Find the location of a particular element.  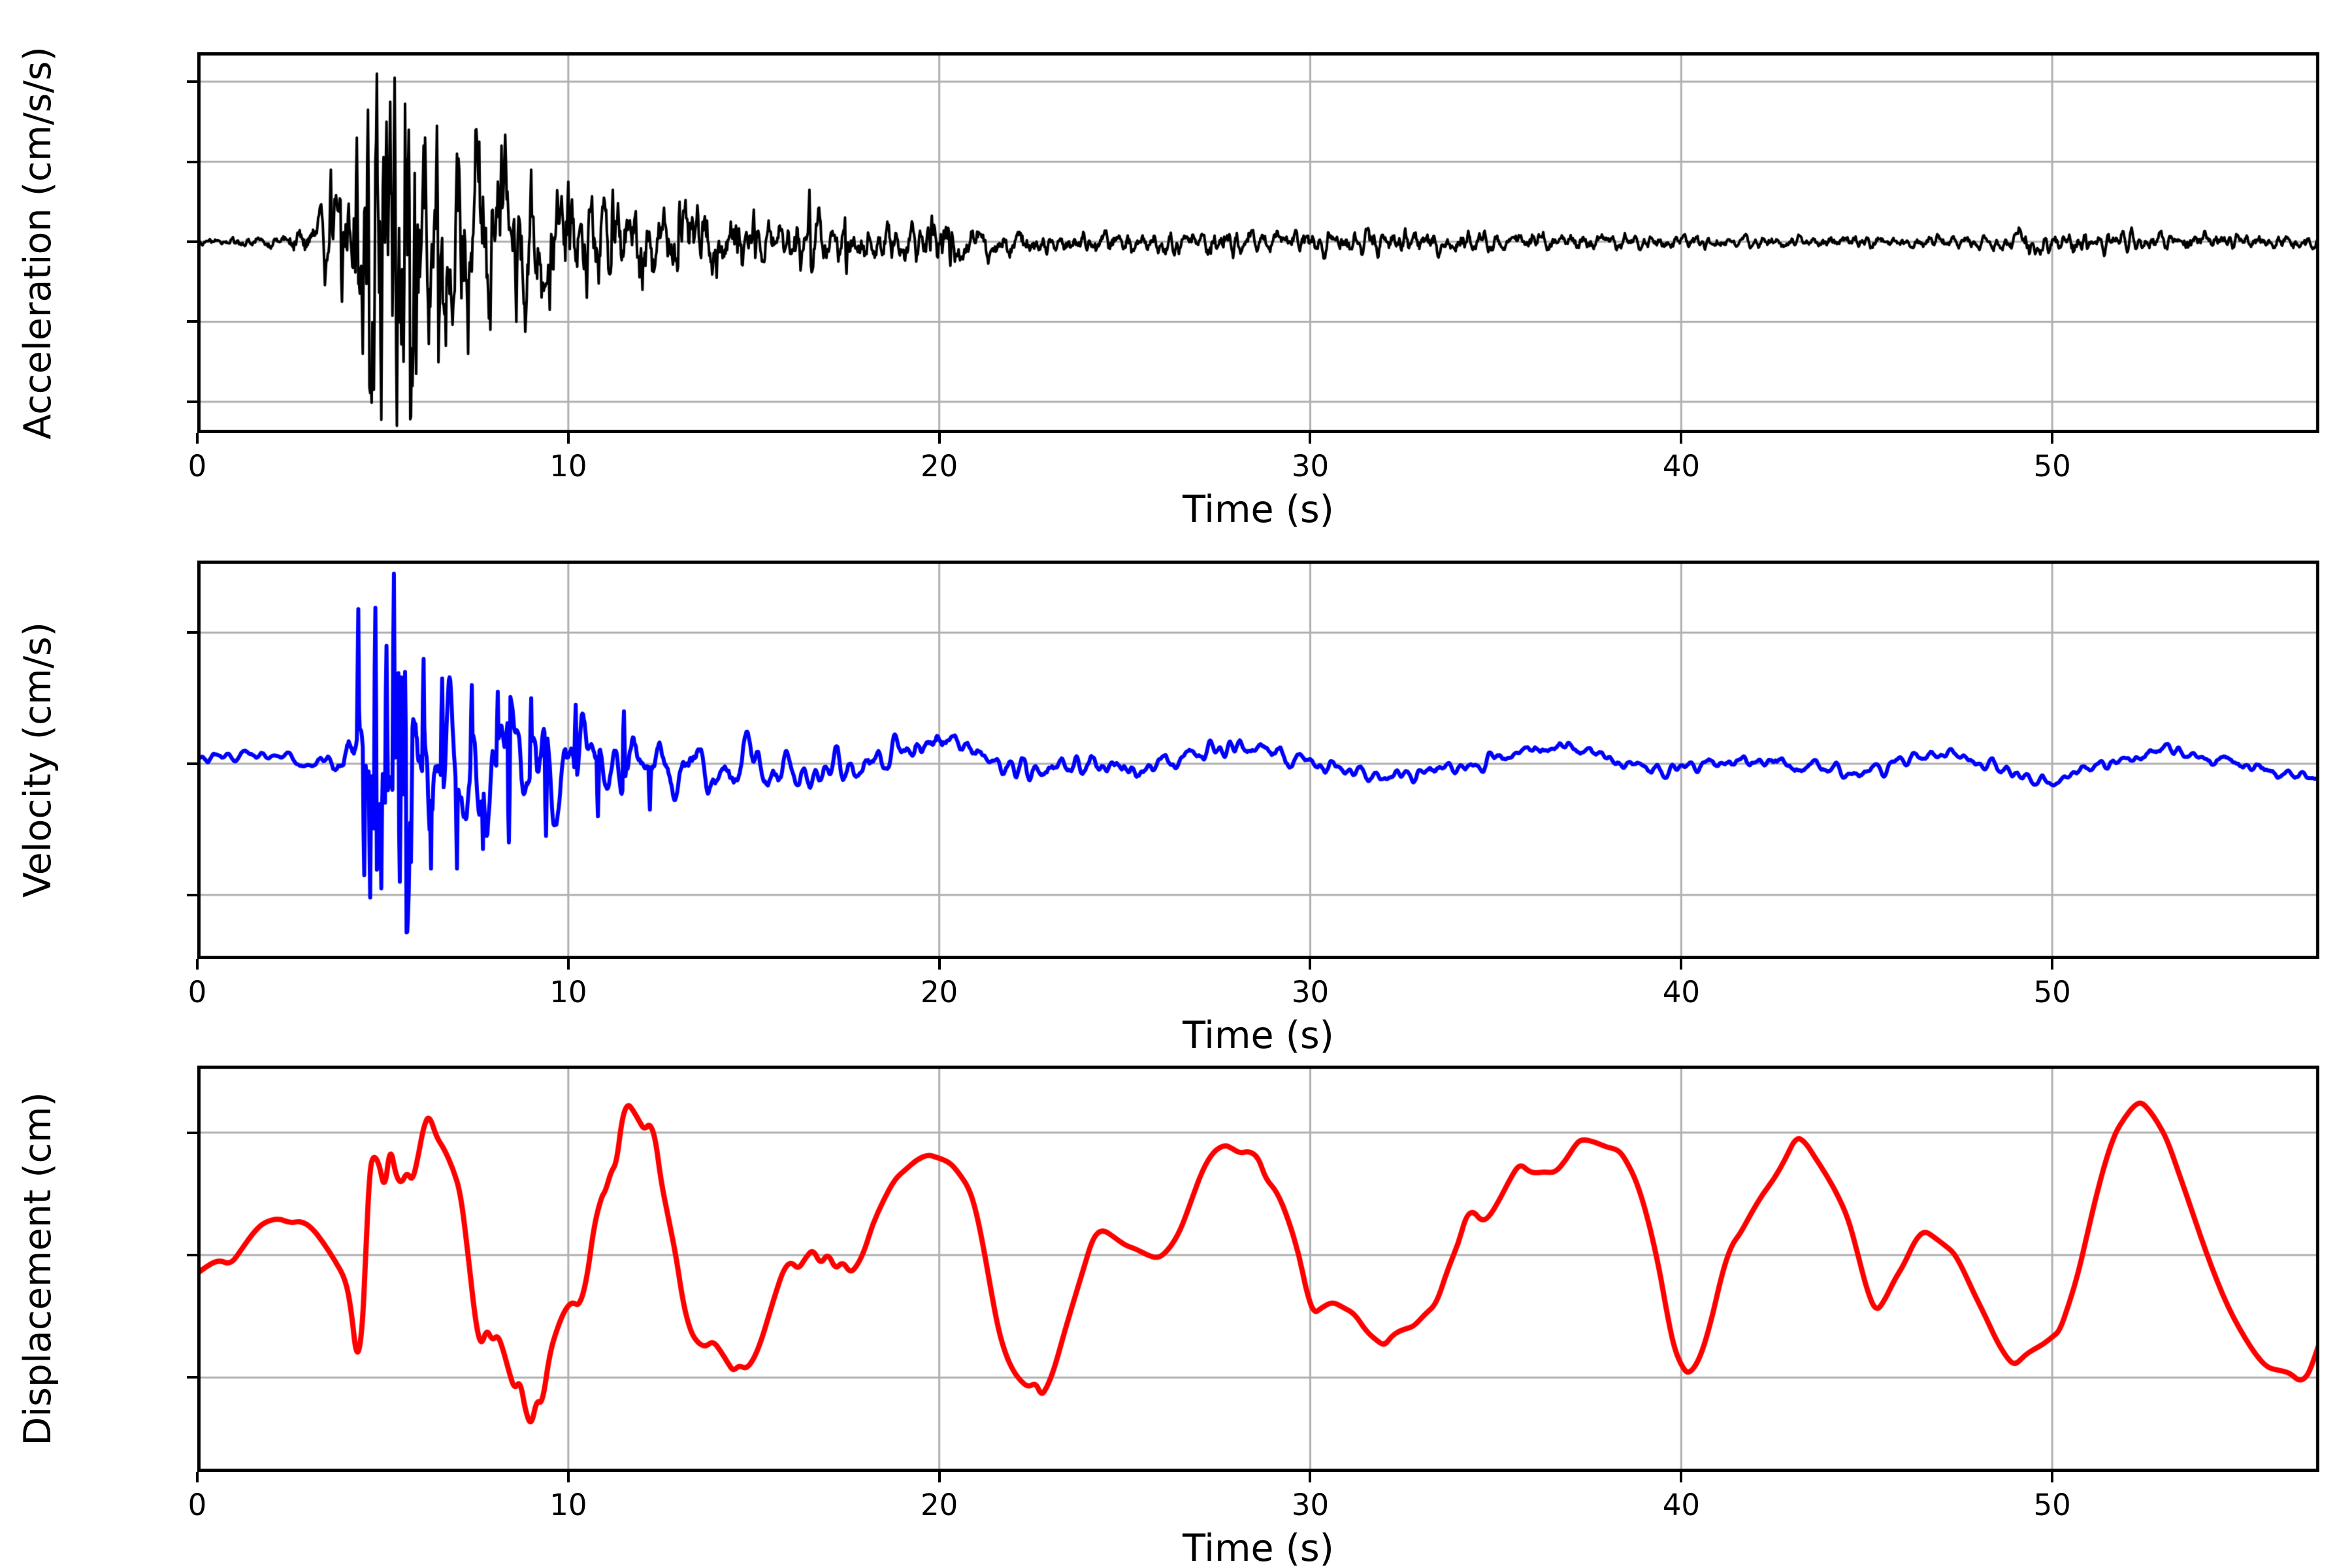

x-axis-label-displacement: Time (s) is located at coordinates (1258, 1547).